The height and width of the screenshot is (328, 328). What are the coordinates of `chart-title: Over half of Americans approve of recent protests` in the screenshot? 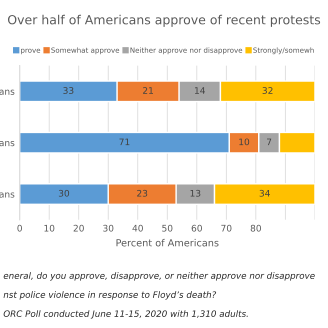 It's located at (164, 20).